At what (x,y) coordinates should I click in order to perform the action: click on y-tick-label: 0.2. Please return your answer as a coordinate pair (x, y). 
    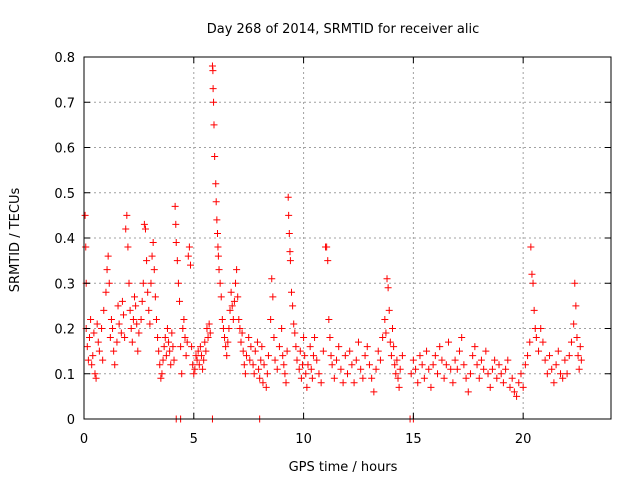
    Looking at the image, I should click on (64, 330).